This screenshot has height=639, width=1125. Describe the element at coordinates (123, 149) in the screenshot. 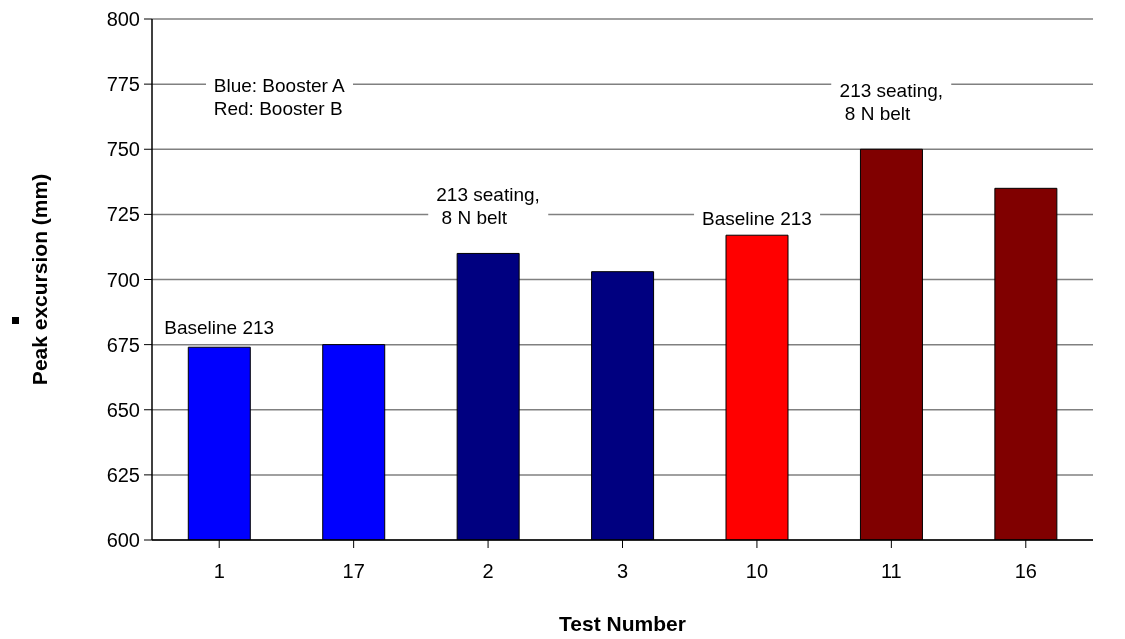

I see `y-tick-label: 750` at that location.